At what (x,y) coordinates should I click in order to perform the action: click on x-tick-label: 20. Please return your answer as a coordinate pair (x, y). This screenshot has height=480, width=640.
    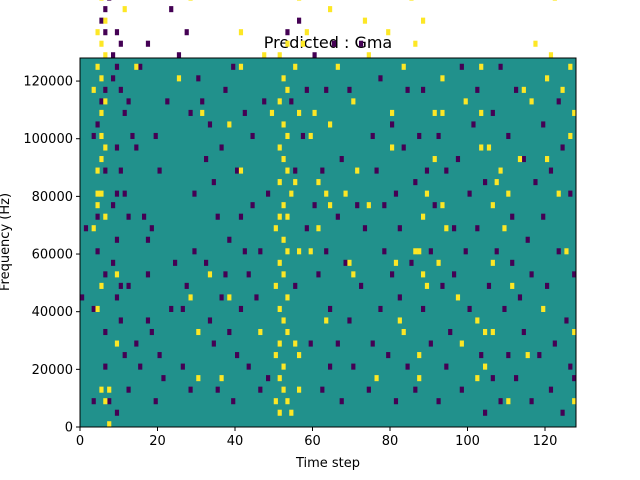
    Looking at the image, I should click on (157, 441).